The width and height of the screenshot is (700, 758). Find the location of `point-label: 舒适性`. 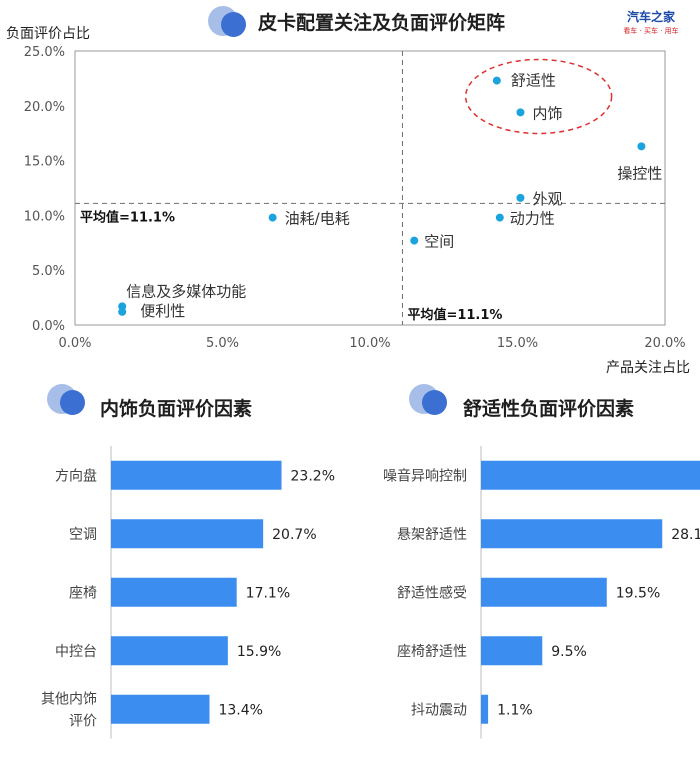

point-label: 舒适性 is located at coordinates (533, 81).